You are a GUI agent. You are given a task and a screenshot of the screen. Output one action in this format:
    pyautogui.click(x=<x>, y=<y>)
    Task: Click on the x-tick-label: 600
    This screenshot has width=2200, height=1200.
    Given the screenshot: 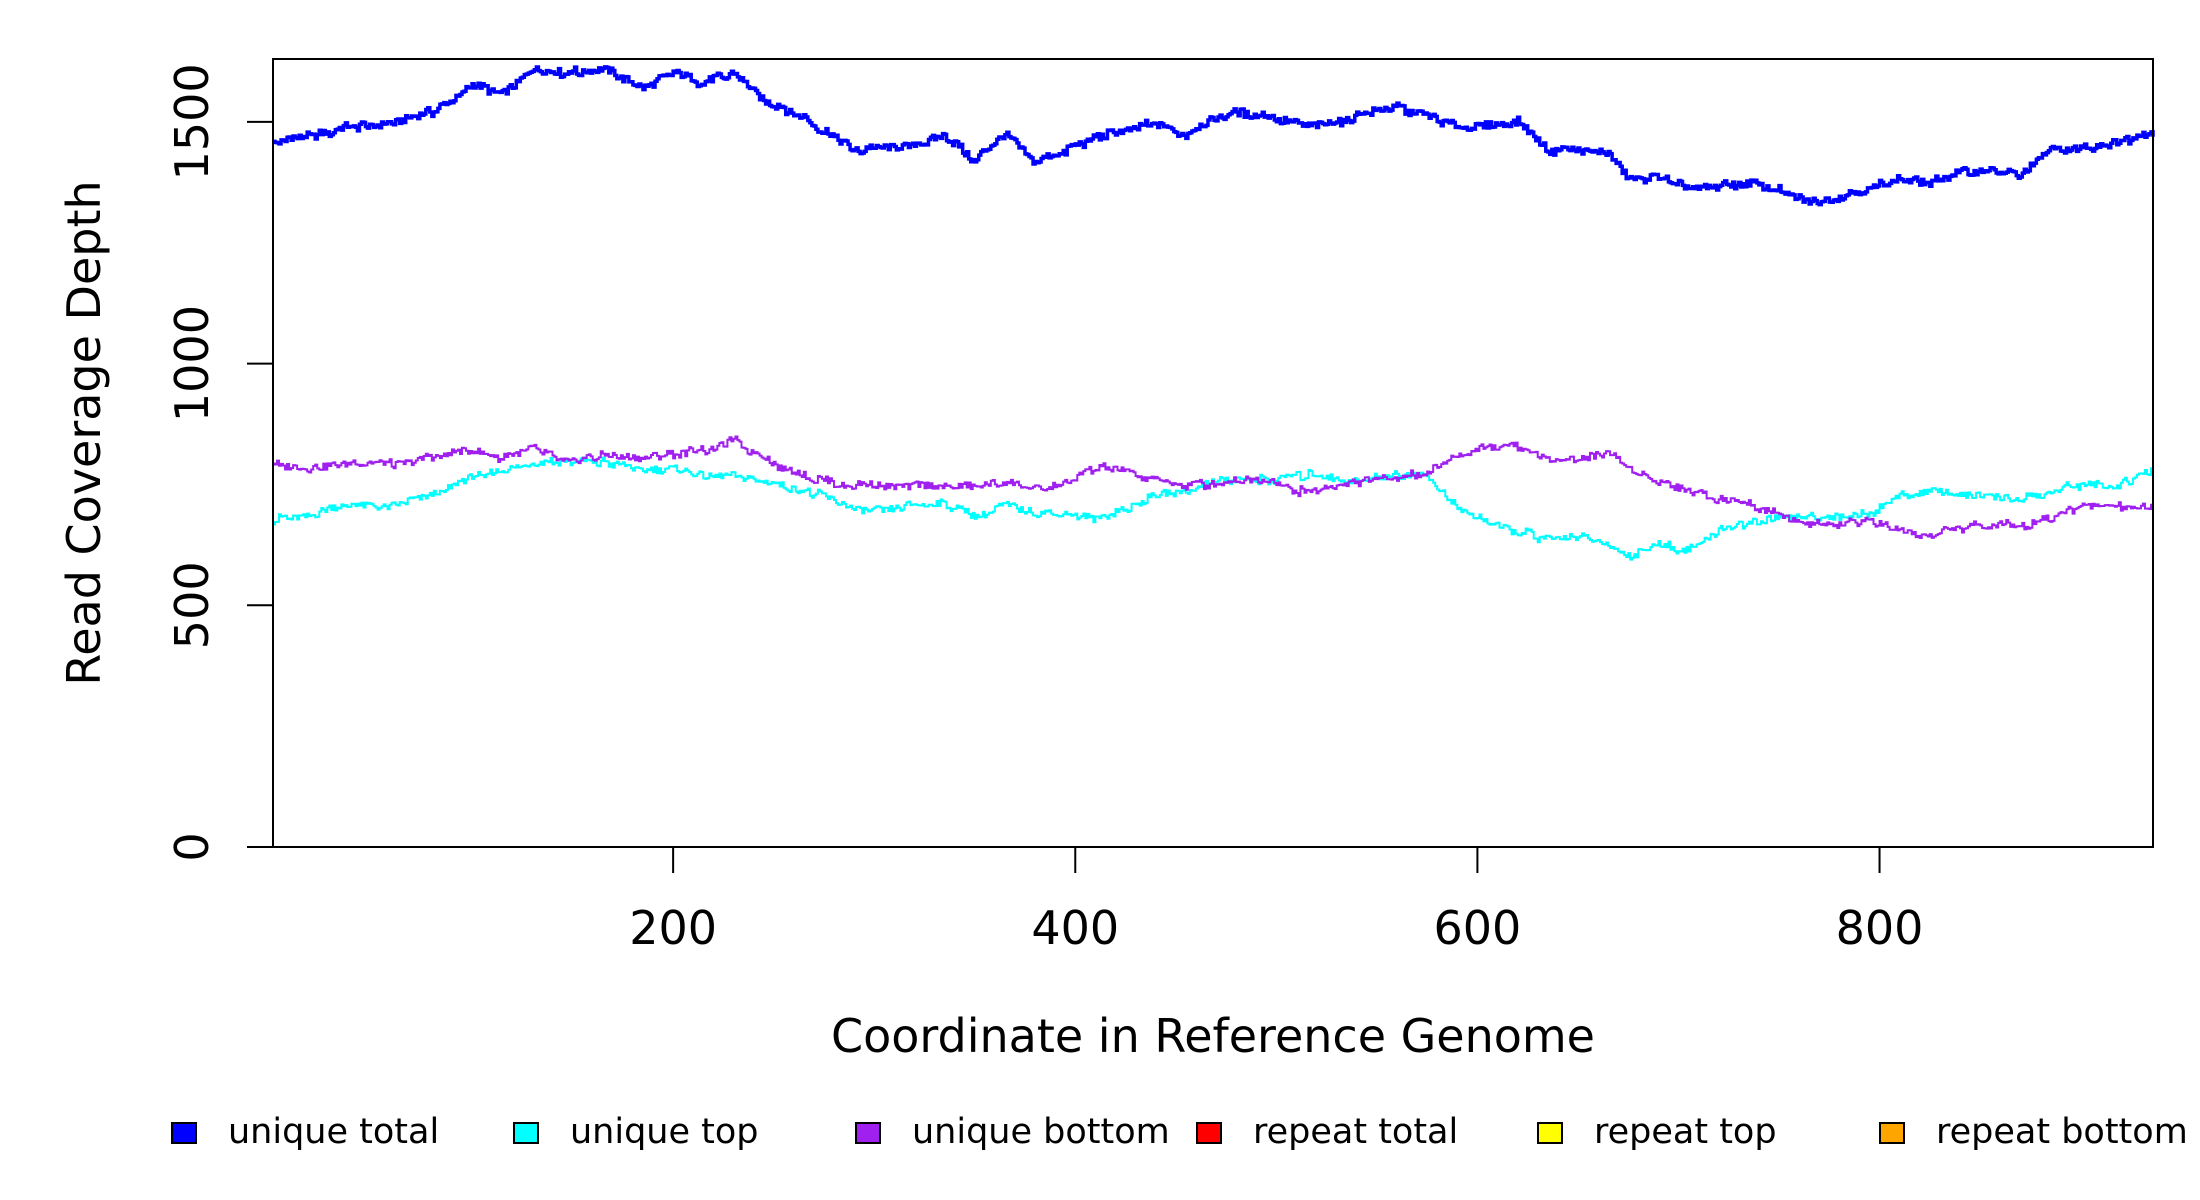 What is the action you would take?
    pyautogui.click(x=1478, y=928)
    